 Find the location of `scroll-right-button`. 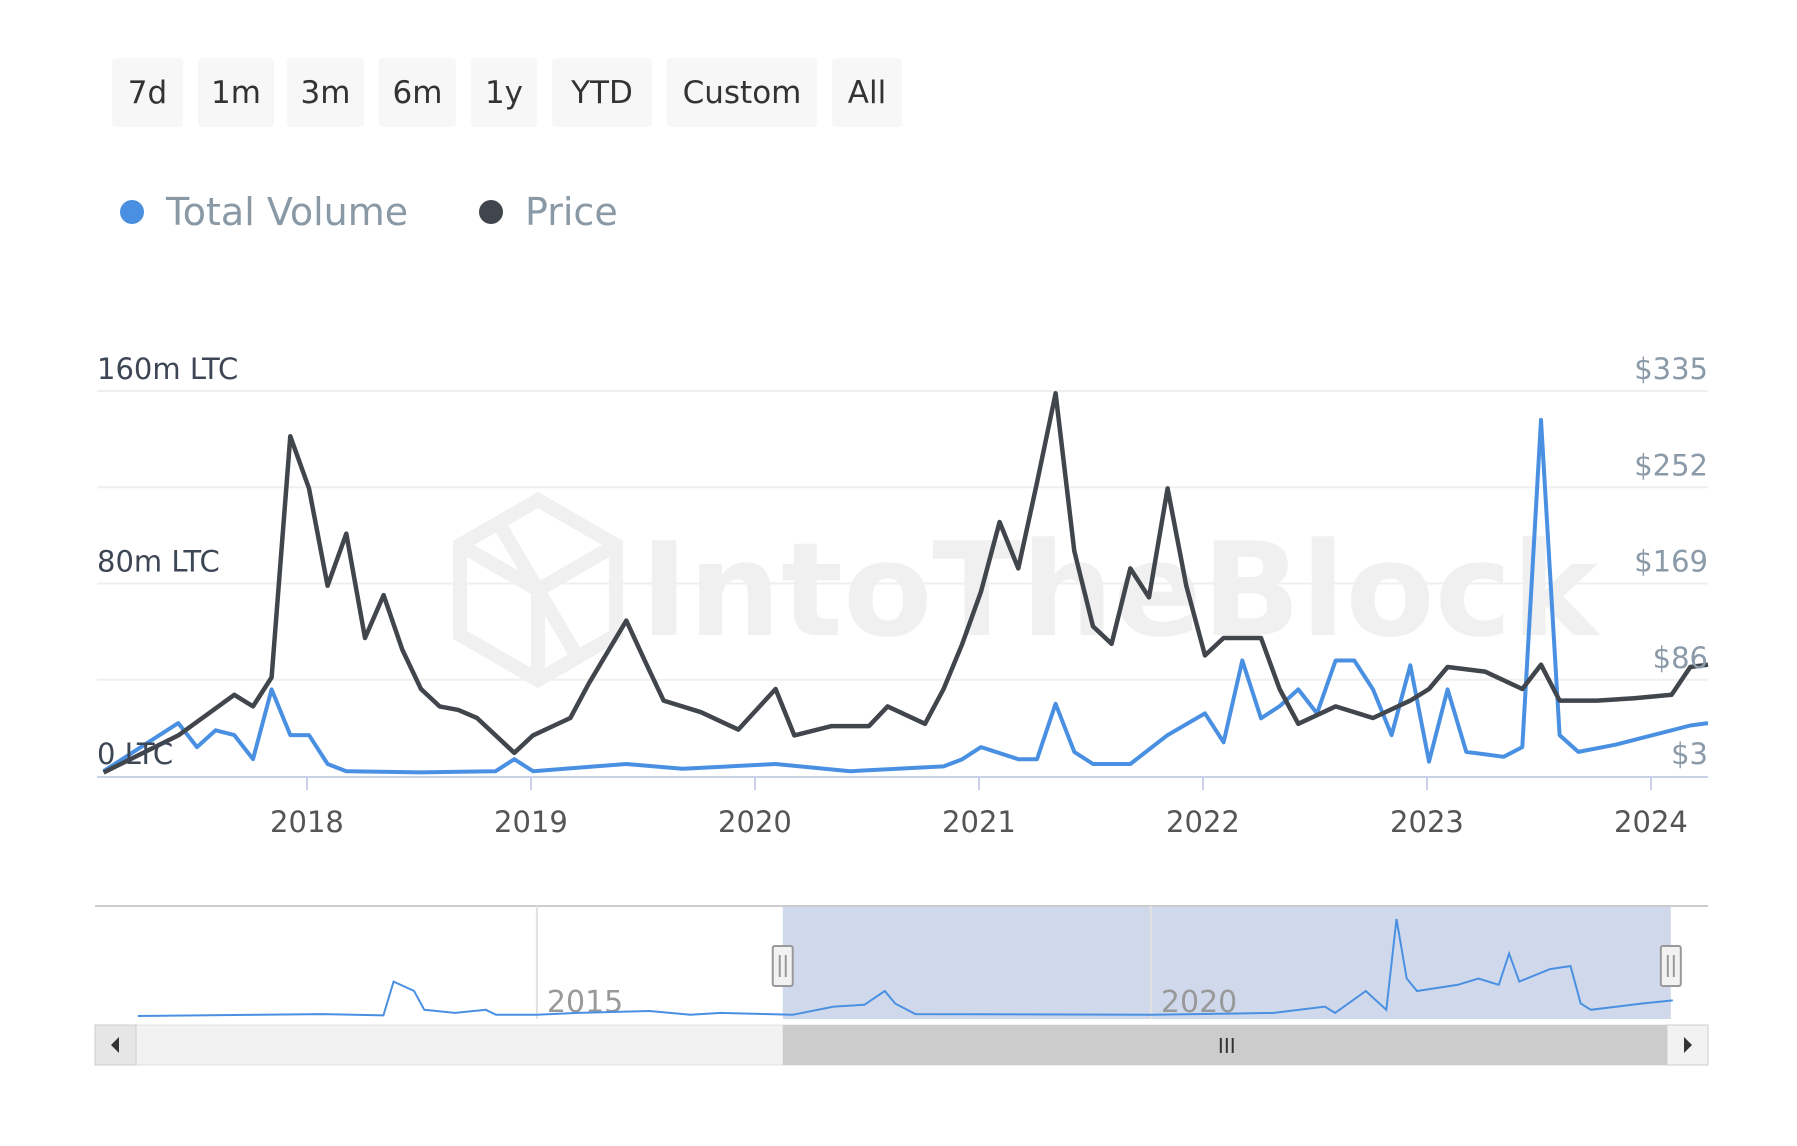

scroll-right-button is located at coordinates (1687, 1045).